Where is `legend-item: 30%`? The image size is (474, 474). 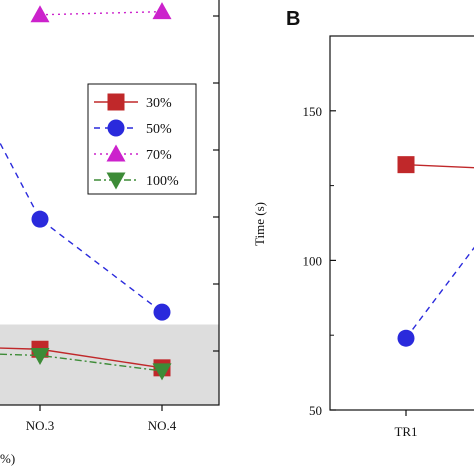 legend-item: 30% is located at coordinates (133, 102).